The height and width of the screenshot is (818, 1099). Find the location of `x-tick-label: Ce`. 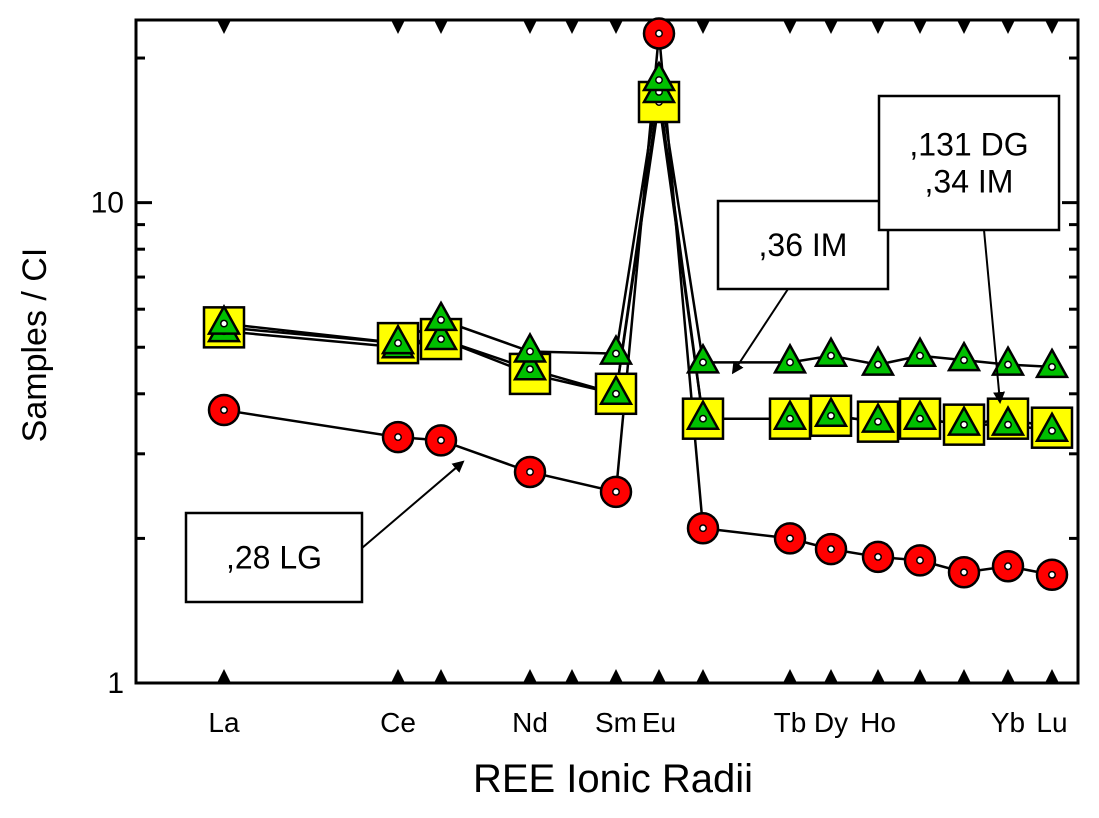

x-tick-label: Ce is located at coordinates (398, 722).